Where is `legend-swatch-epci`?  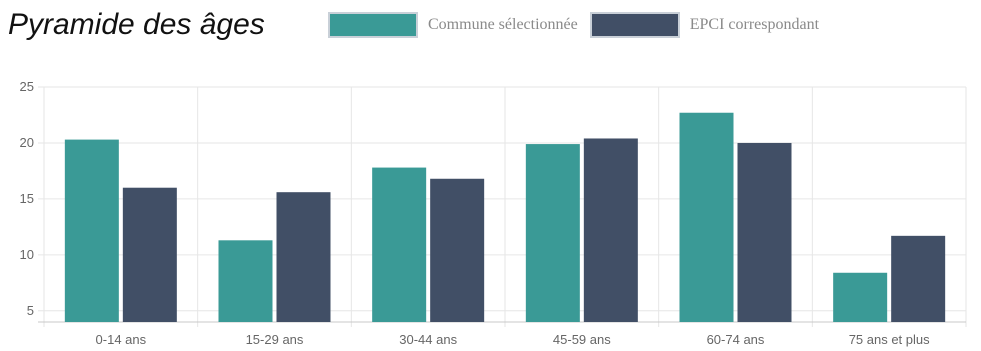
legend-swatch-epci is located at coordinates (634, 25).